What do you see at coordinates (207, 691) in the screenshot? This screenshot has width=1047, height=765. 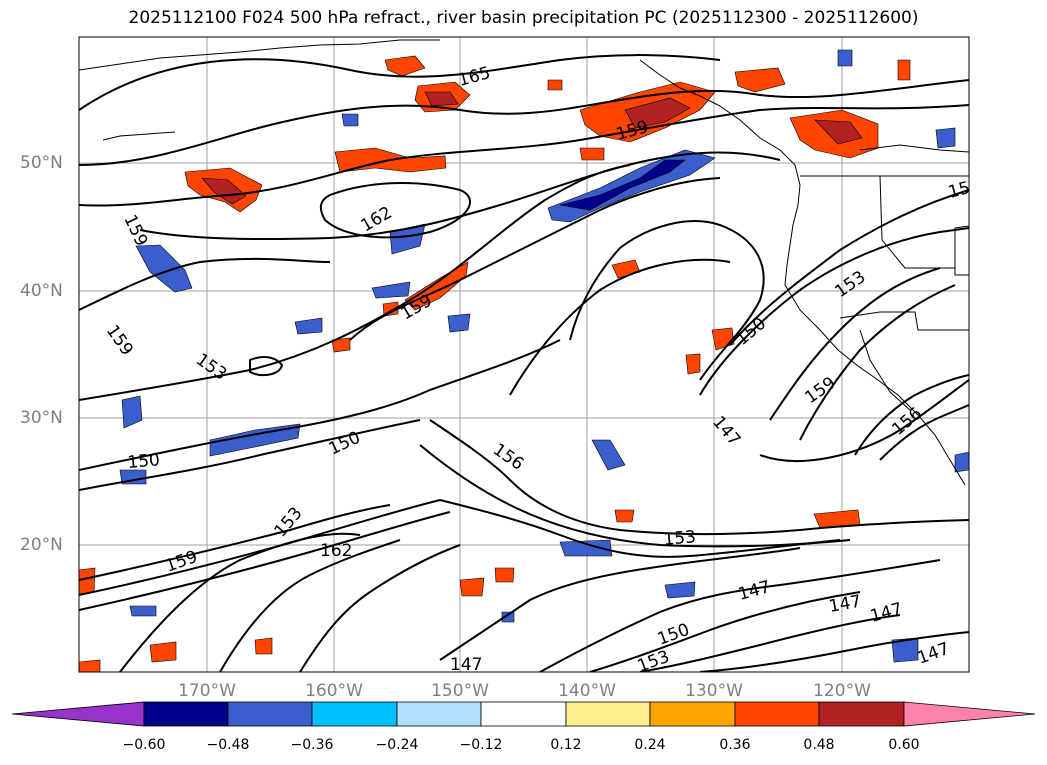 I see `lon-label-170w: 170°W` at bounding box center [207, 691].